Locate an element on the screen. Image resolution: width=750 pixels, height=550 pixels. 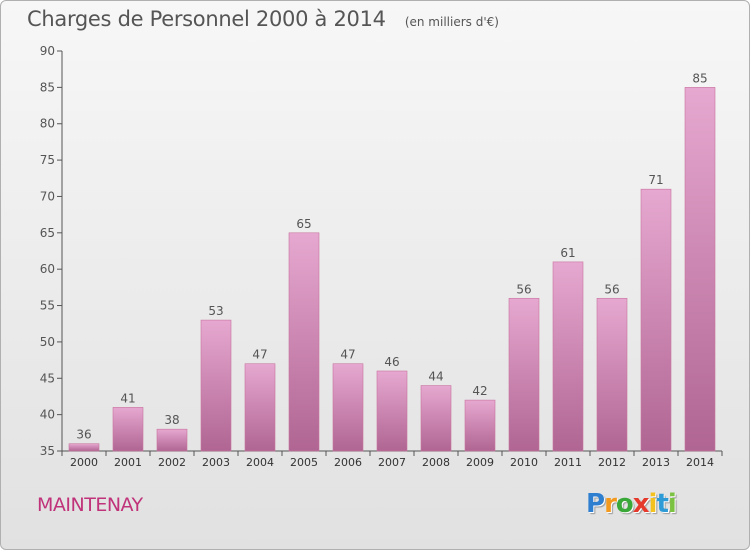
x-tick-label: 2012 is located at coordinates (612, 462).